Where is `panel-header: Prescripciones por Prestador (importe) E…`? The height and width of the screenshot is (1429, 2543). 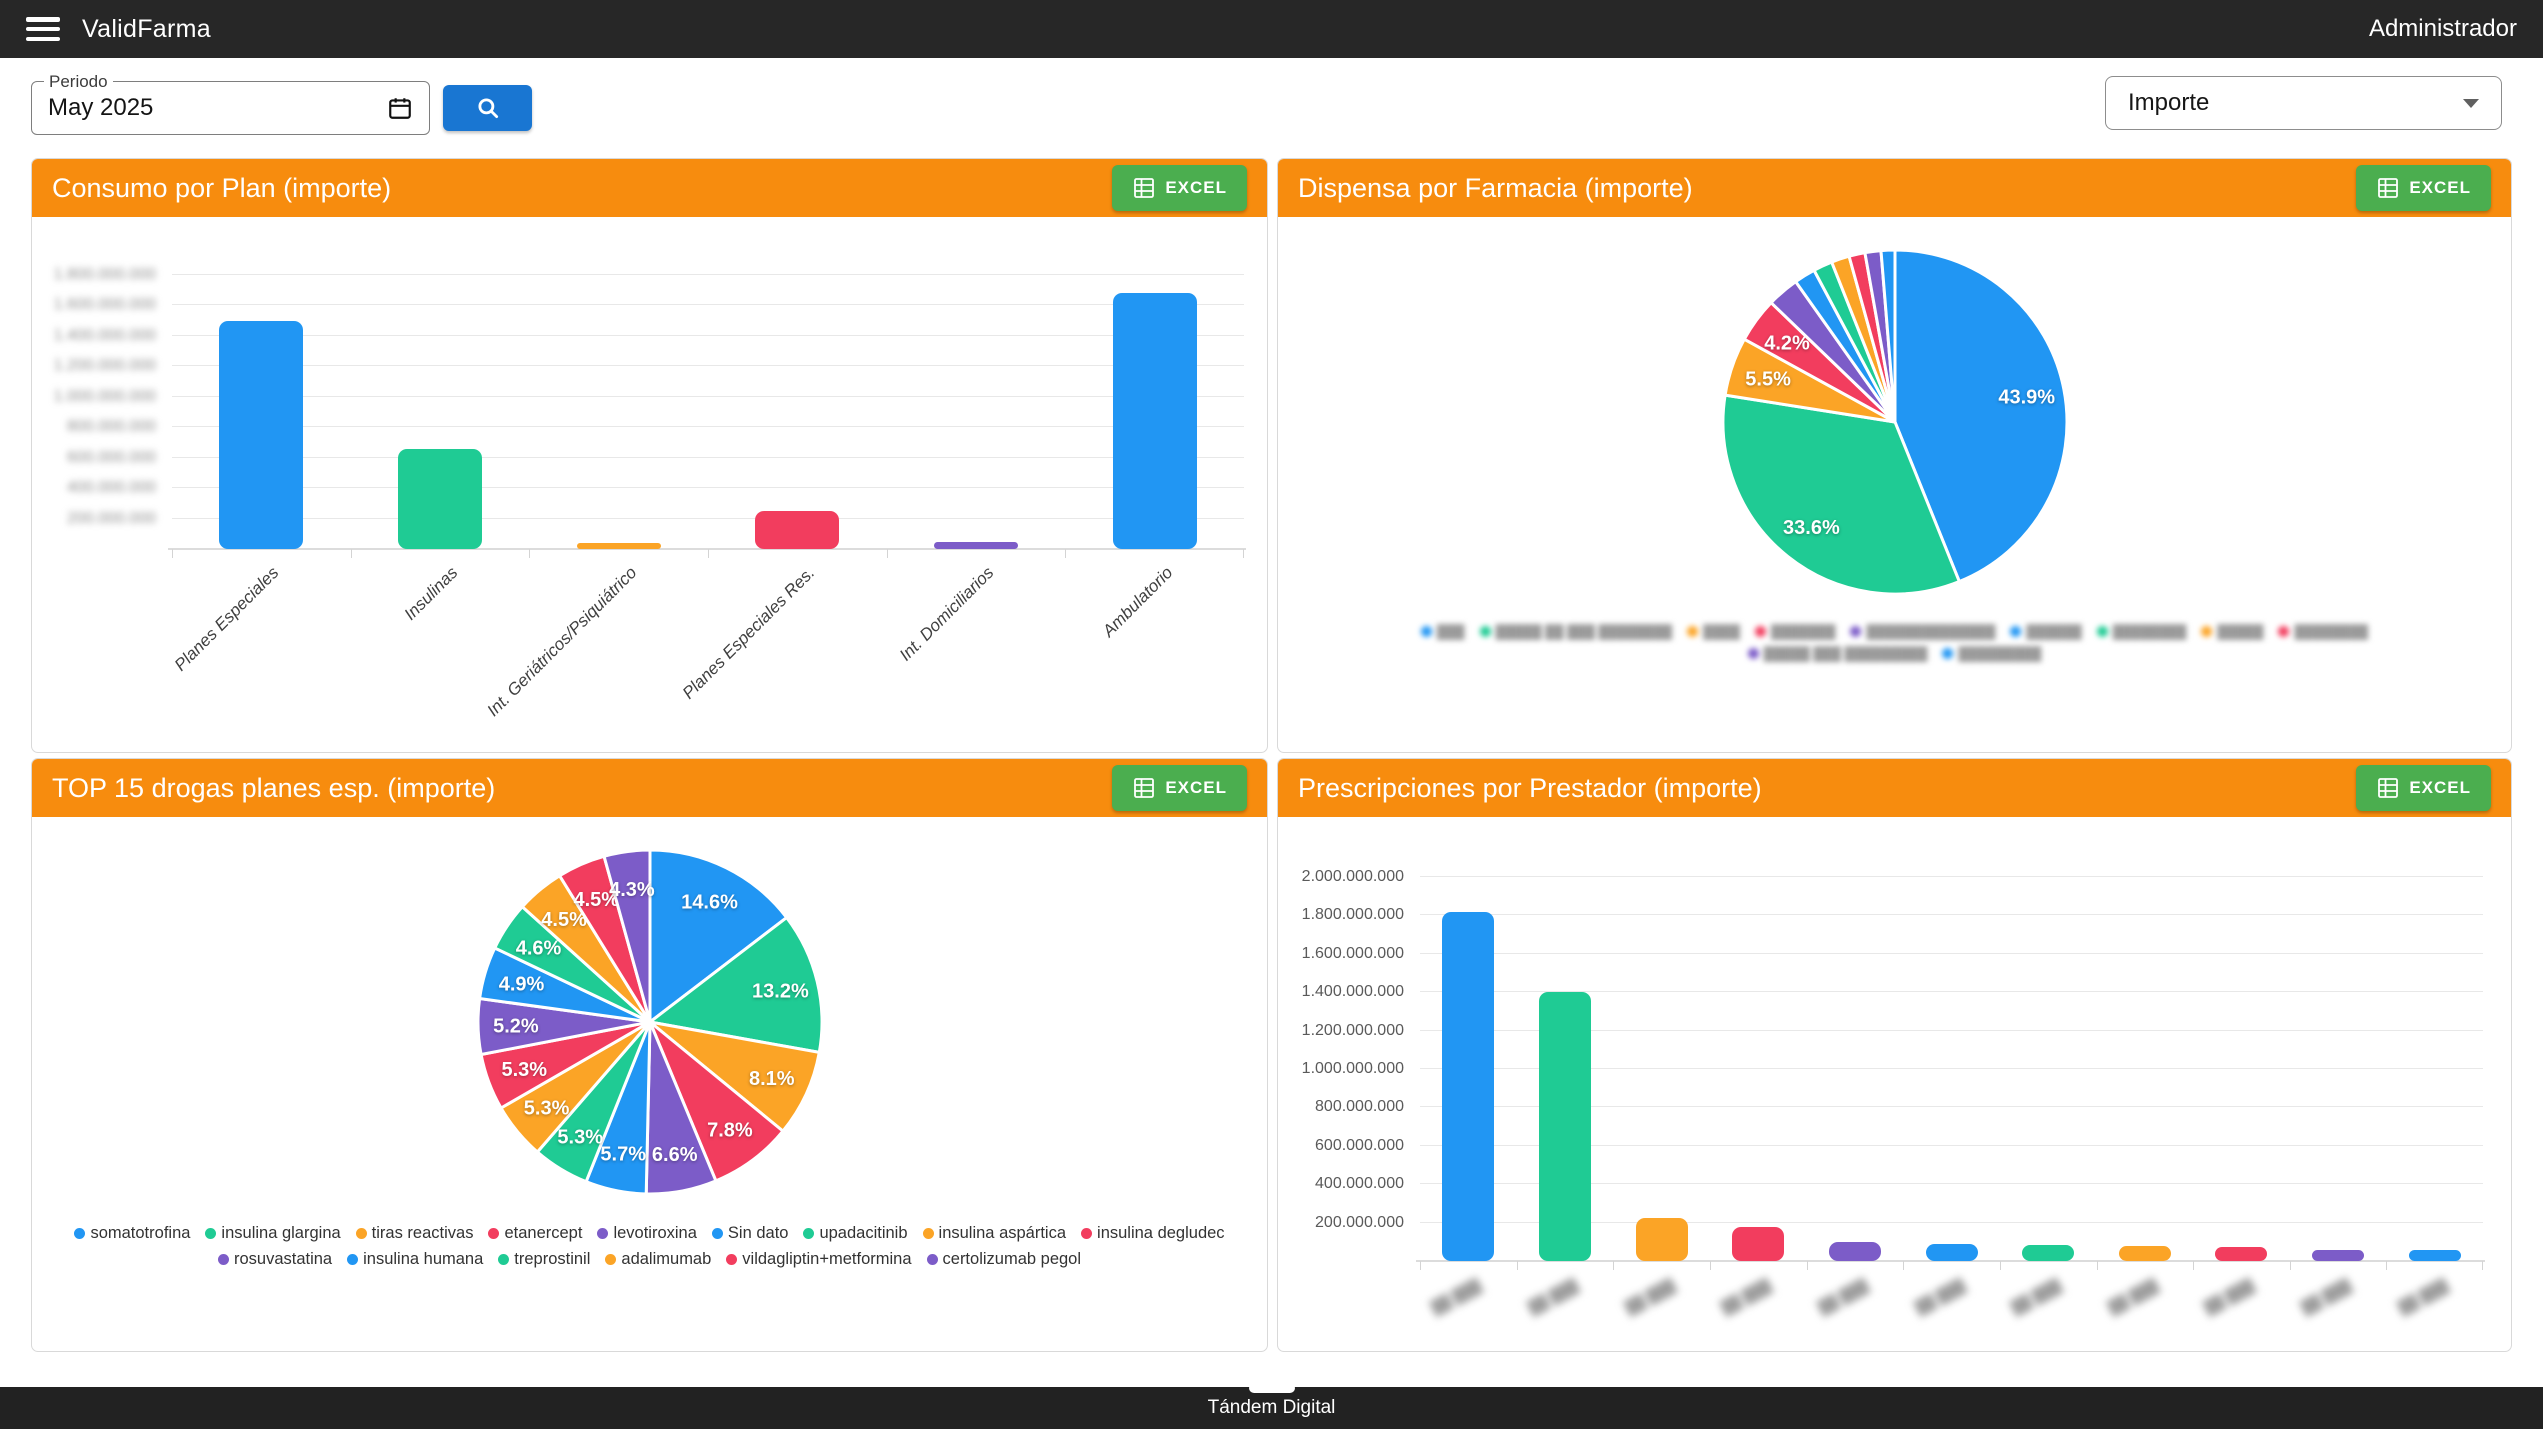 panel-header: Prescripciones por Prestador (importe) E… is located at coordinates (1894, 788).